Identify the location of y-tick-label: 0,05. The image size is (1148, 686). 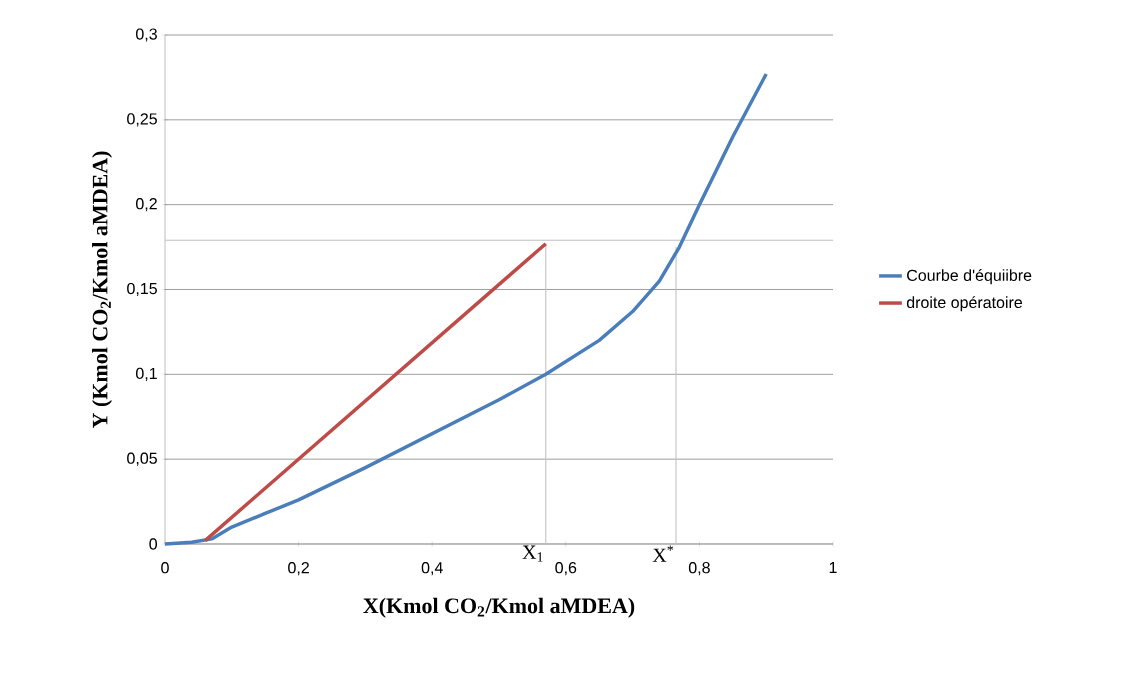
(142, 459).